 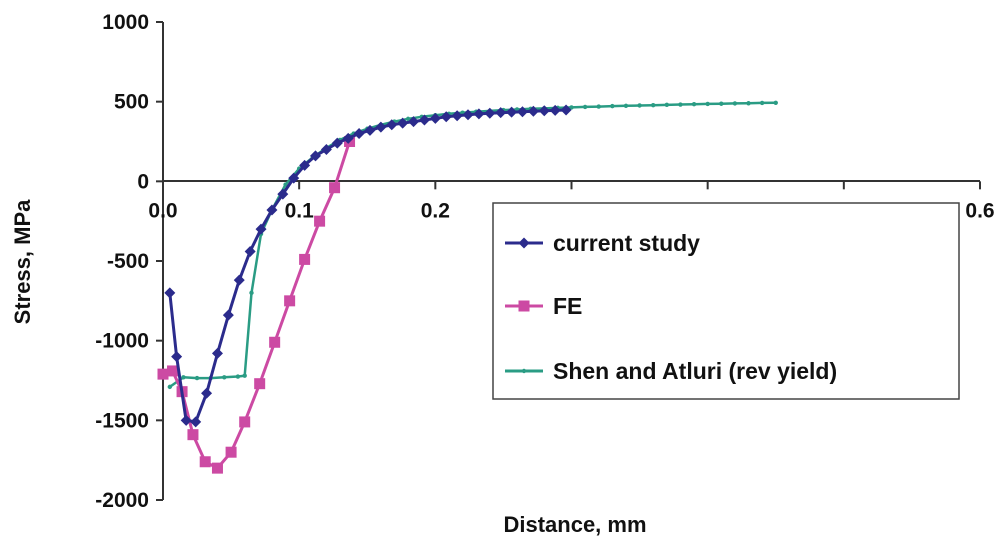 What do you see at coordinates (162, 210) in the screenshot?
I see `x-tick-label: 0.0` at bounding box center [162, 210].